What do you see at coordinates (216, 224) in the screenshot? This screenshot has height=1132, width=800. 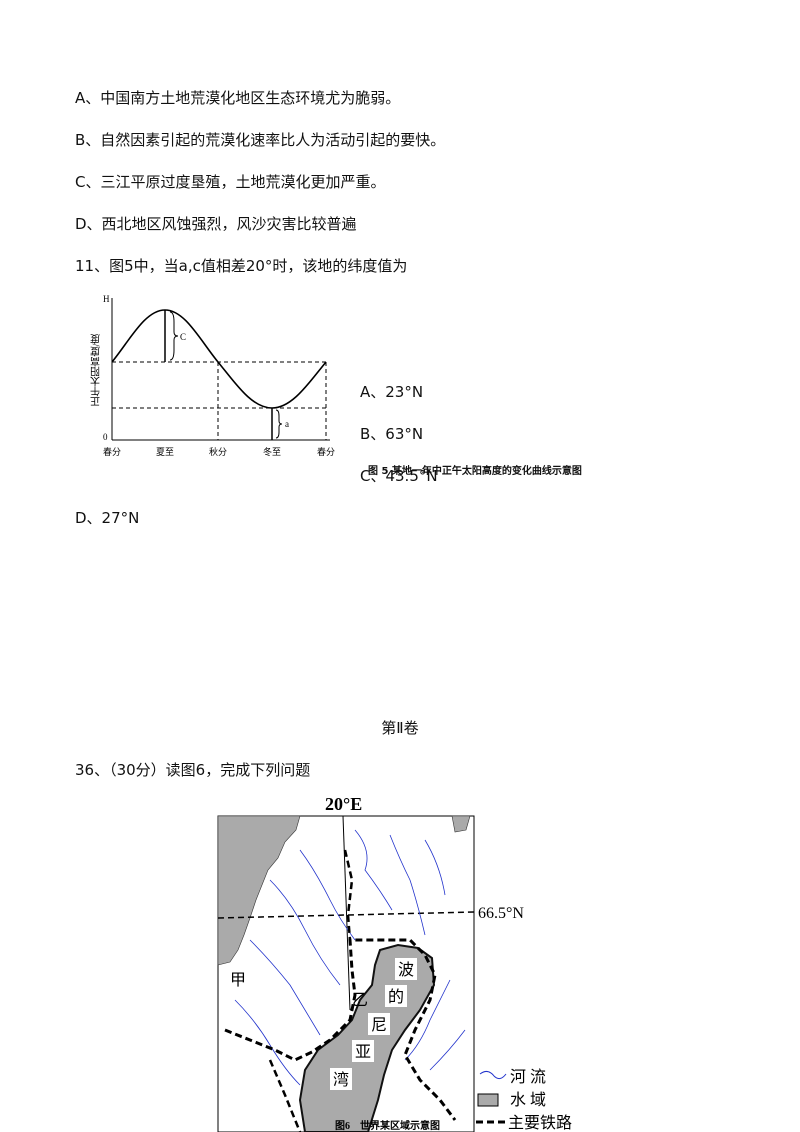 I see `option: D、西北地区风蚀强烈，风沙灾害比较普遍` at bounding box center [216, 224].